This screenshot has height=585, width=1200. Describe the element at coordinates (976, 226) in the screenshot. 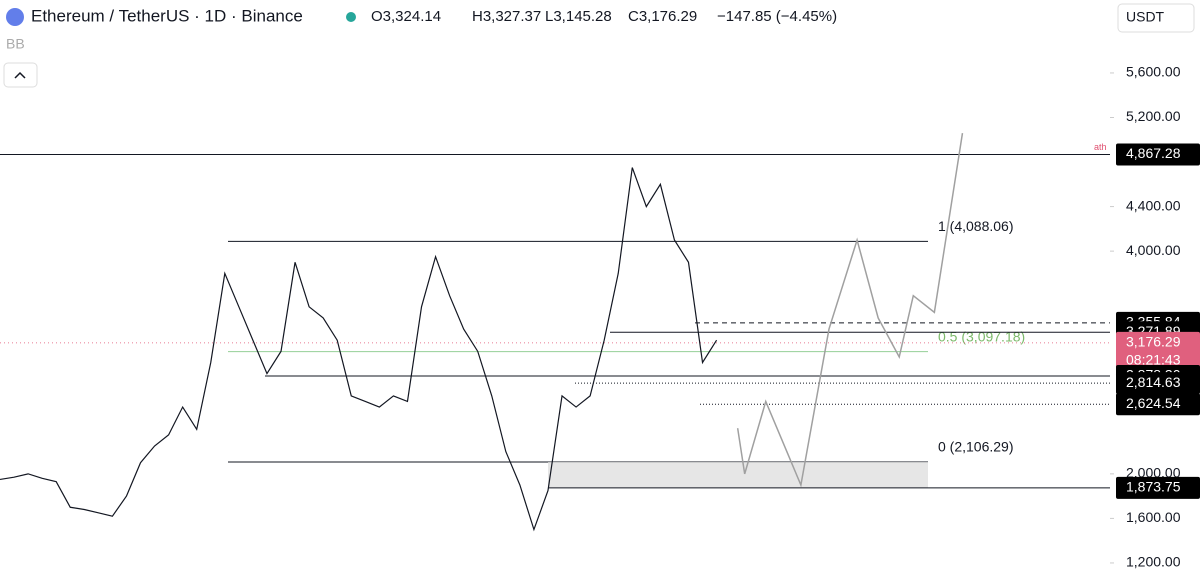

I see `fib-label: 1 (4,088.06)` at that location.